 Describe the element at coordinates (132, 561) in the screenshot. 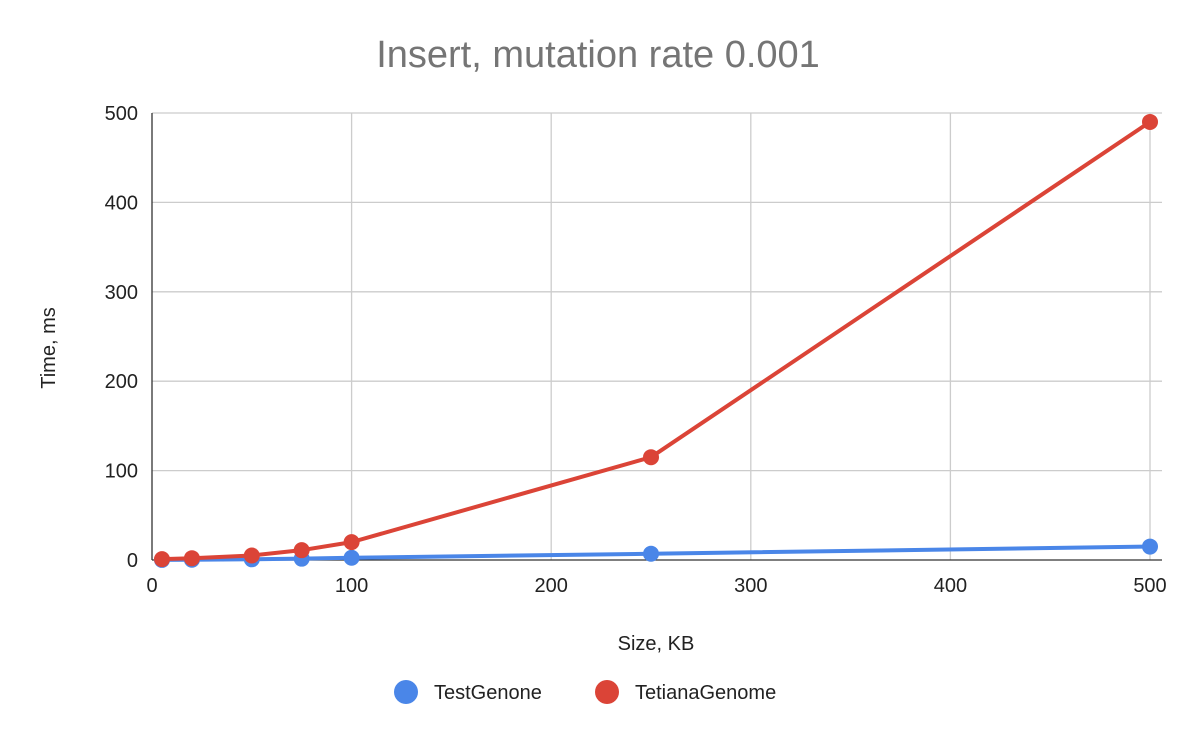

I see `y-tick-label: 0` at that location.